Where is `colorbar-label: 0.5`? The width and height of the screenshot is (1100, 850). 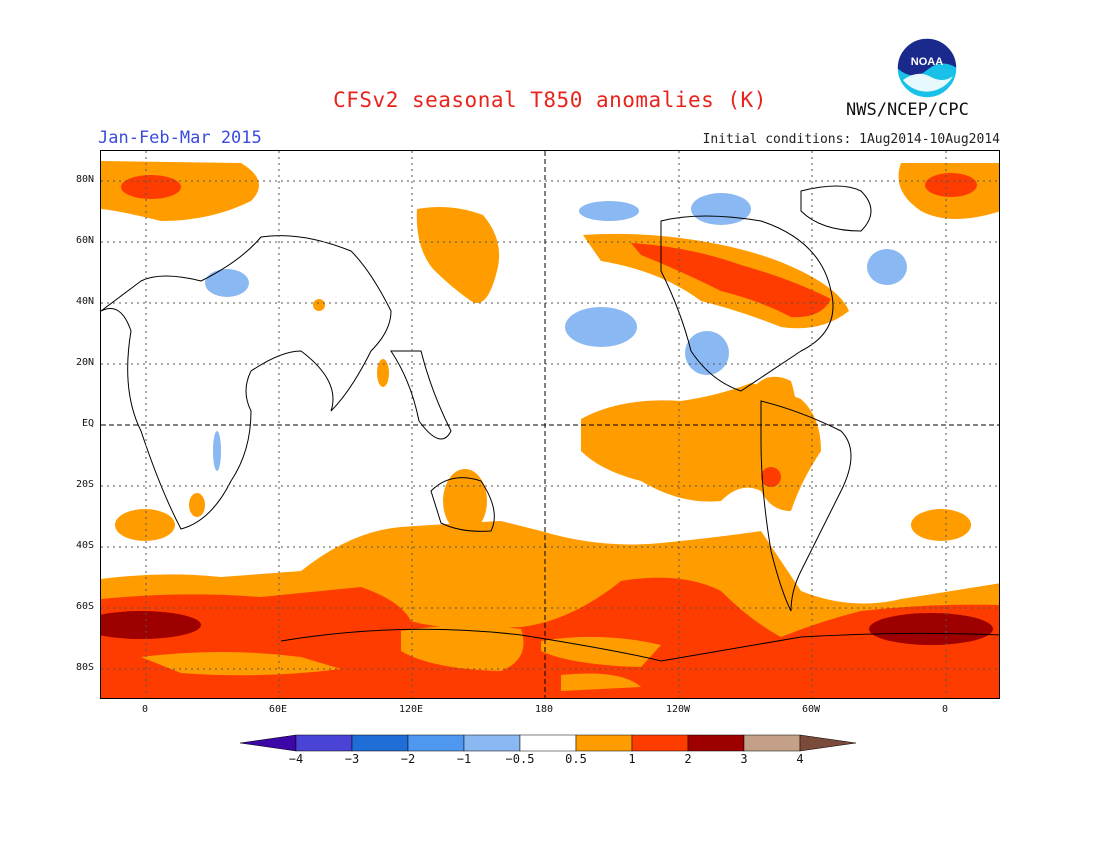
colorbar-label: 0.5 is located at coordinates (576, 759).